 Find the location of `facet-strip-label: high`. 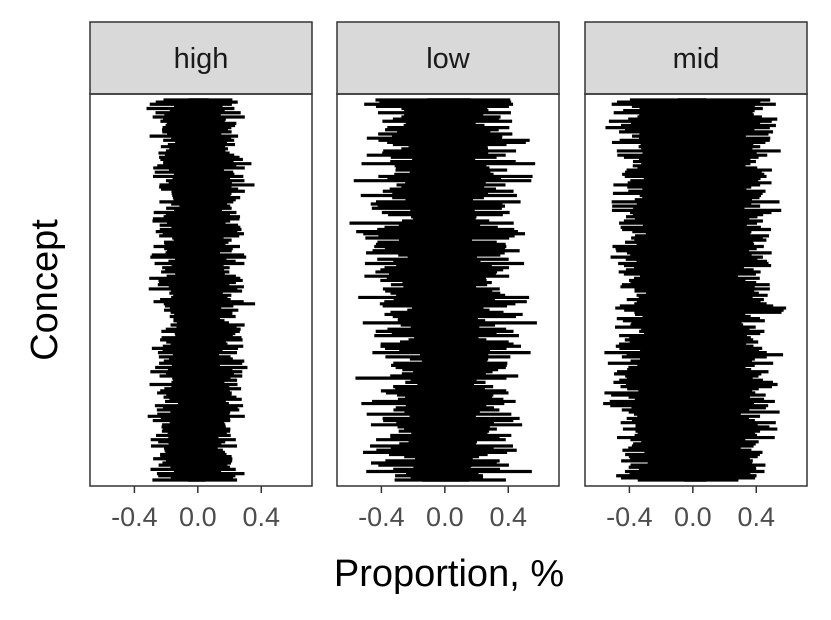

facet-strip-label: high is located at coordinates (201, 59).